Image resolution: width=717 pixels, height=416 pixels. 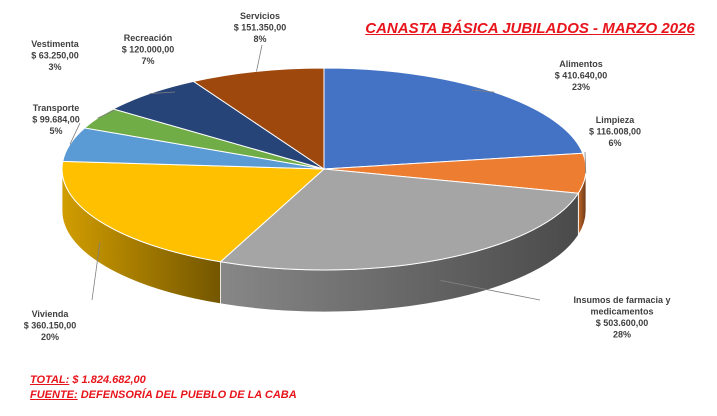 What do you see at coordinates (585, 162) in the screenshot?
I see `leader-line-limpieza` at bounding box center [585, 162].